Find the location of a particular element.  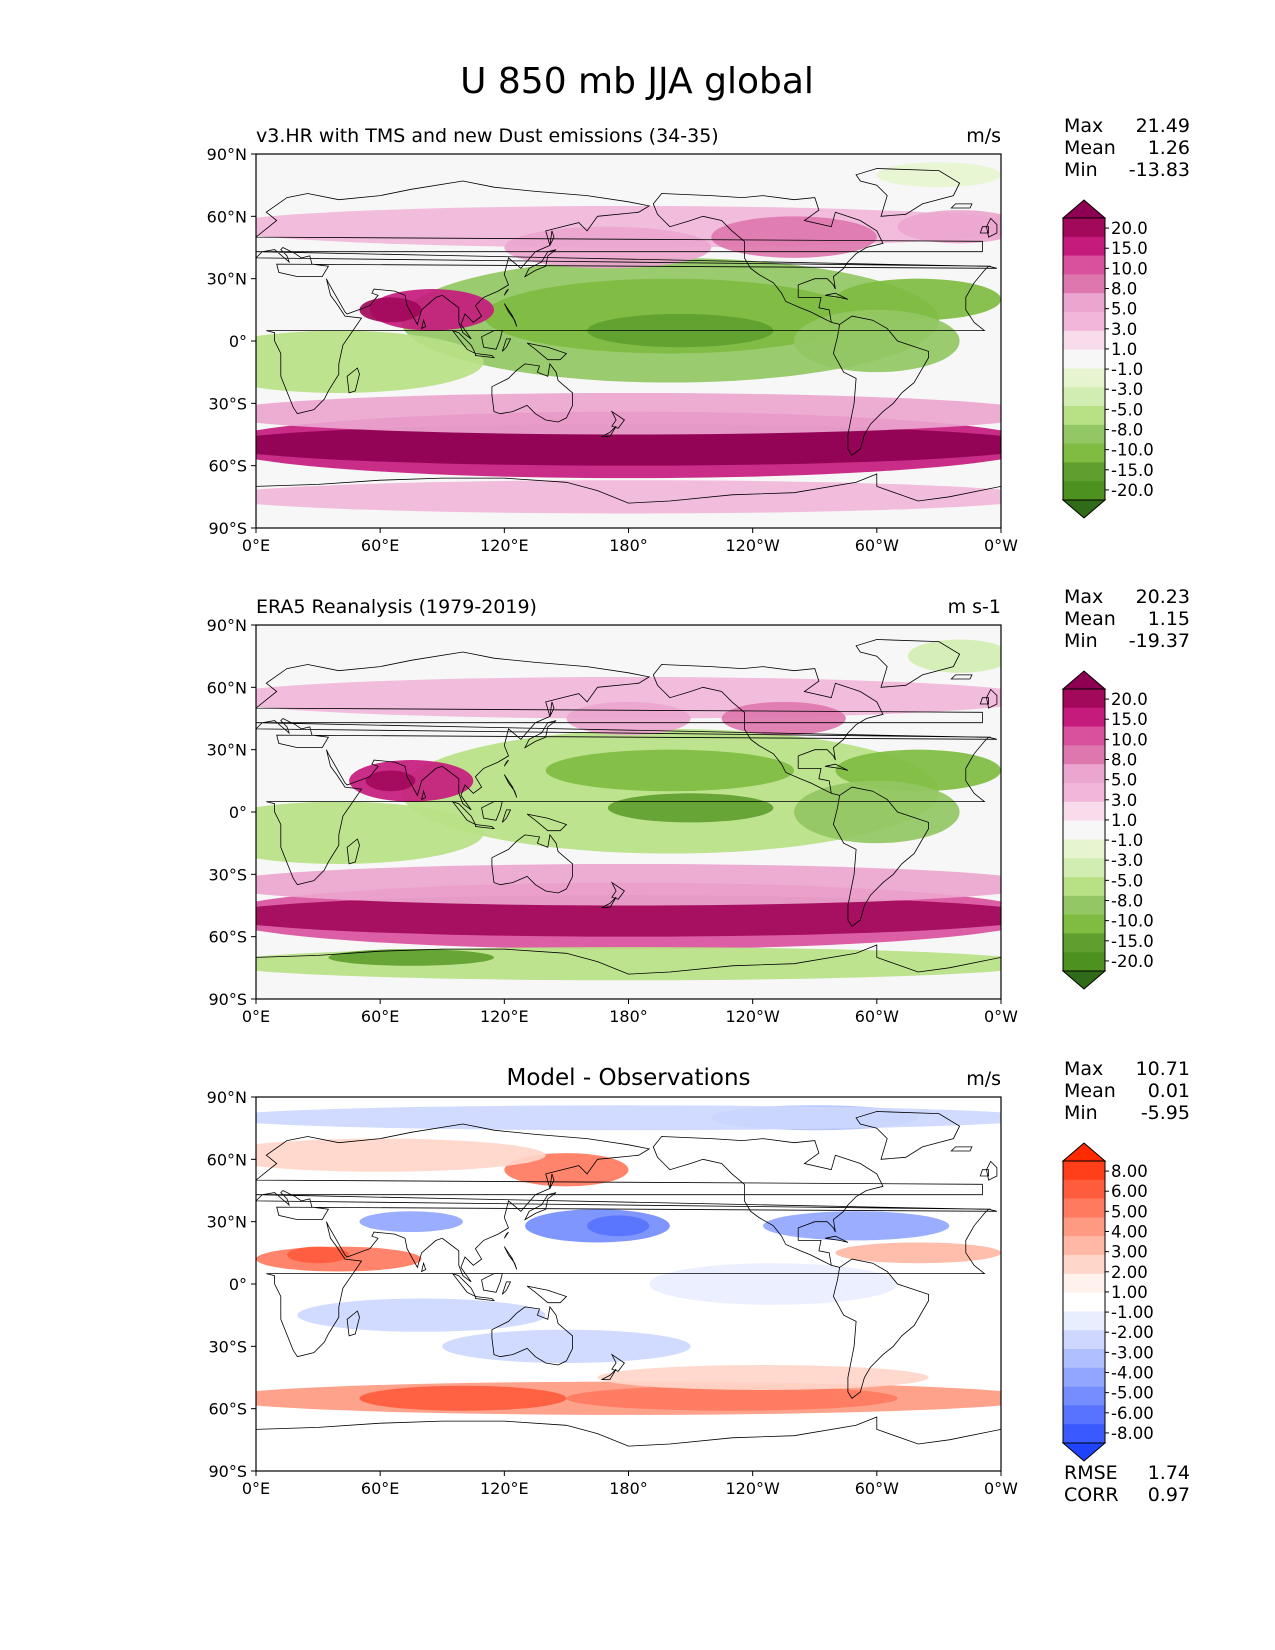

lat-tick-label: 90°N is located at coordinates (227, 625).